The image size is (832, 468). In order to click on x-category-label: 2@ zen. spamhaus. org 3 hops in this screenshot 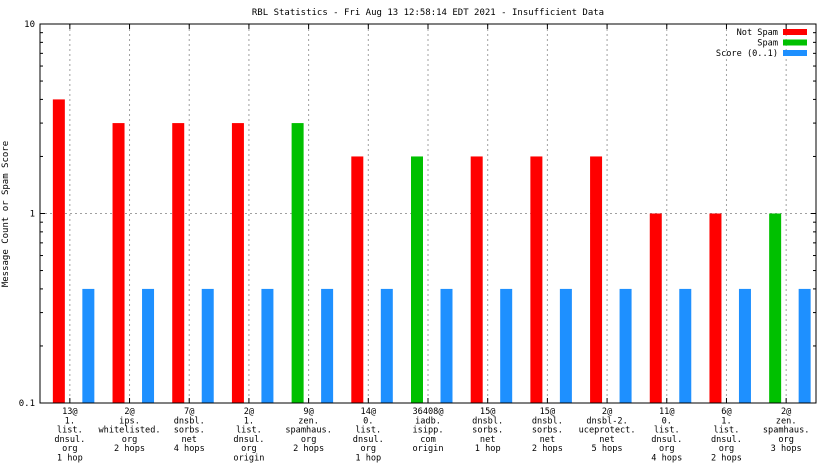, I will do `click(786, 430)`.